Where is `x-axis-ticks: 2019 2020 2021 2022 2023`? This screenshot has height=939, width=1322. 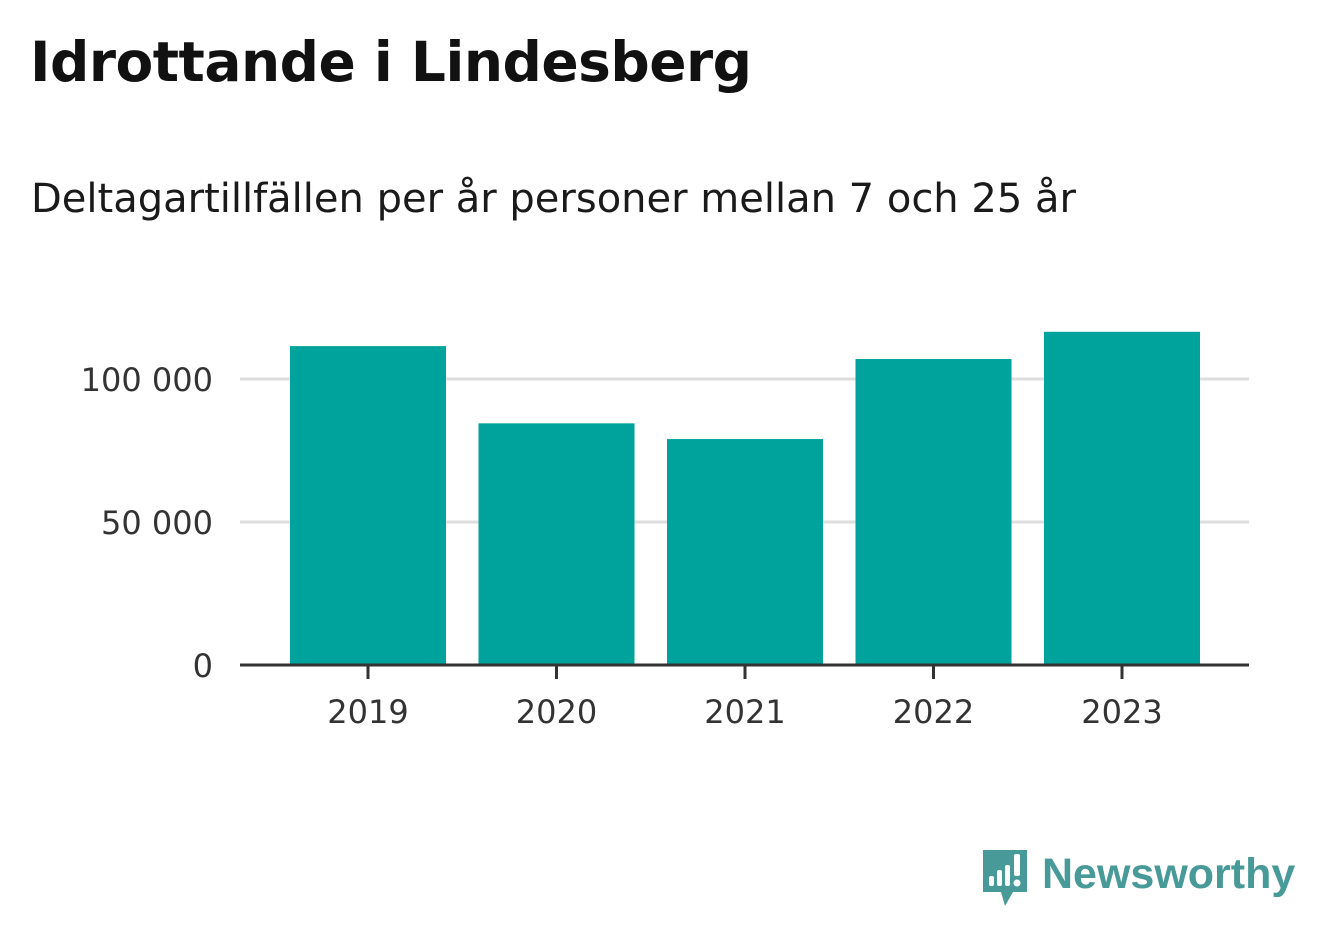
x-axis-ticks: 2019 2020 2021 2022 2023 is located at coordinates (745, 698).